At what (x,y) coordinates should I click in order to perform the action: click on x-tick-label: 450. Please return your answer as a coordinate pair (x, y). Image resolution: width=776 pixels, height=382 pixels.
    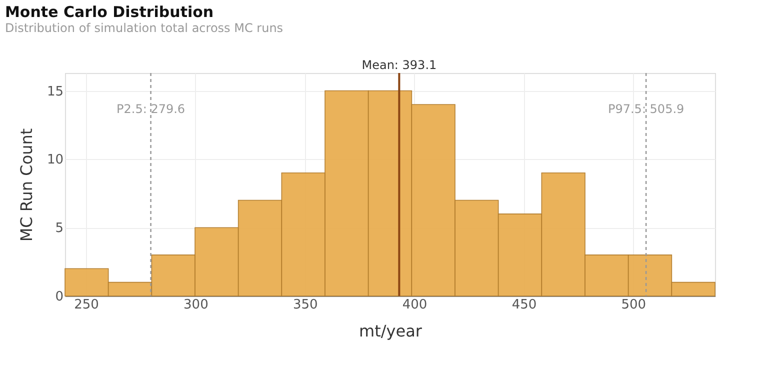
    Looking at the image, I should click on (524, 305).